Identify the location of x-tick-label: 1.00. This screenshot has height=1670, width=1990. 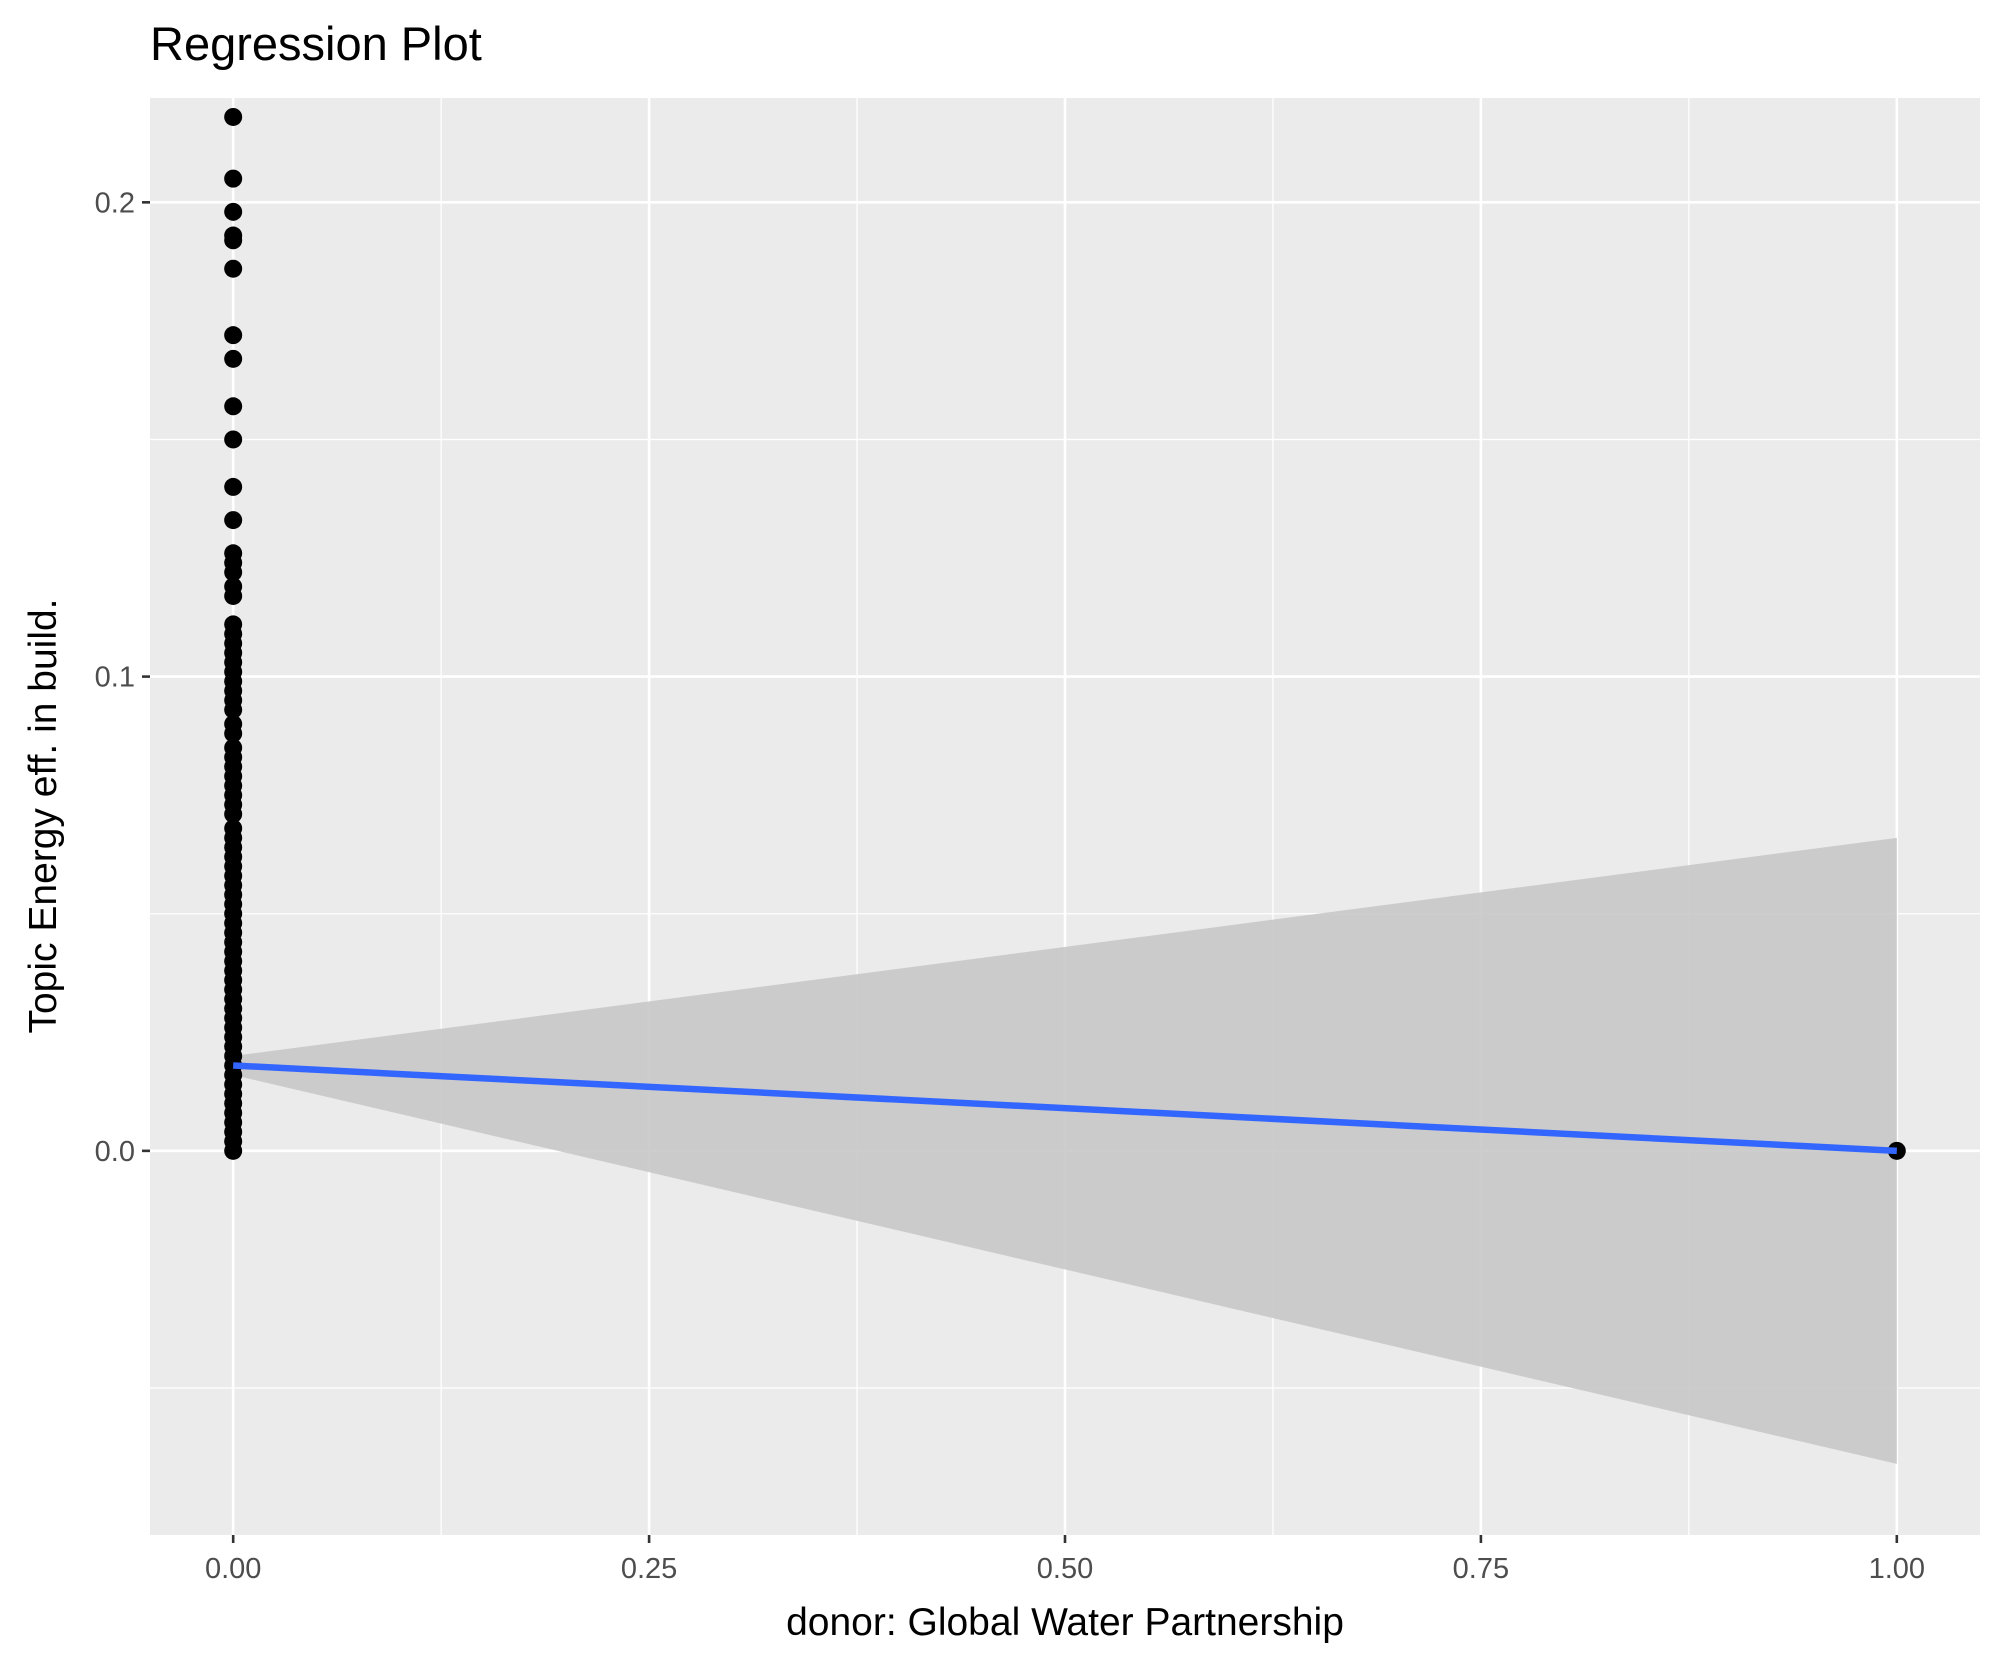
(1897, 1569).